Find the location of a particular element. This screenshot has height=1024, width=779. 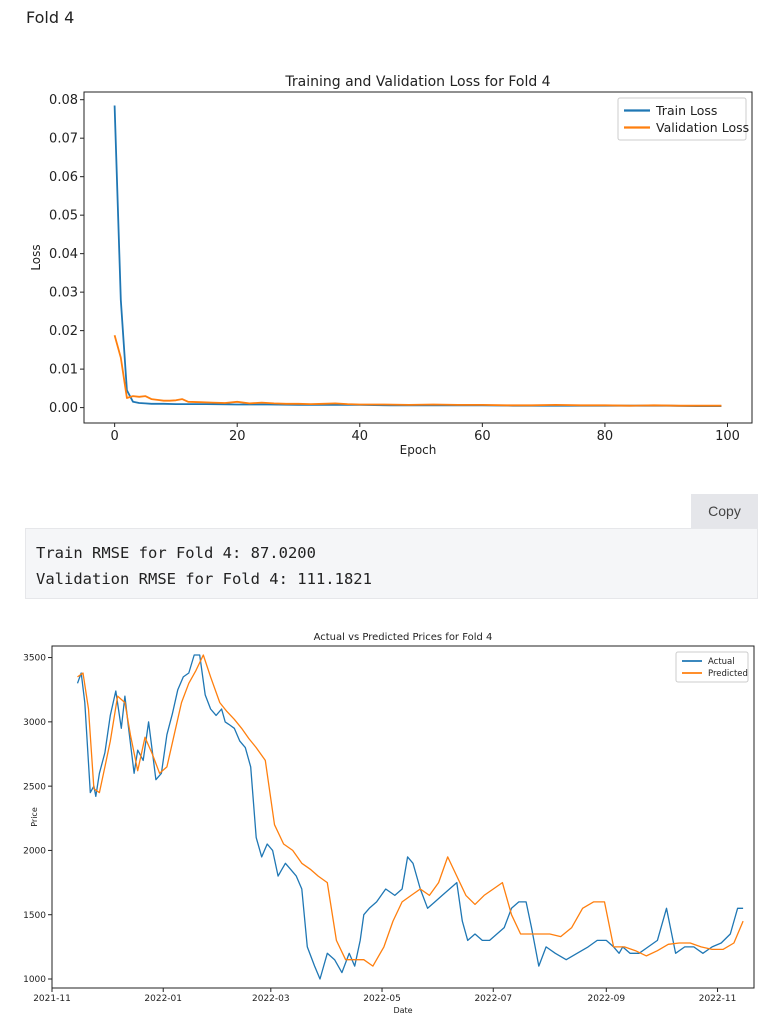

y-tick-label: 3000 is located at coordinates (34, 723).